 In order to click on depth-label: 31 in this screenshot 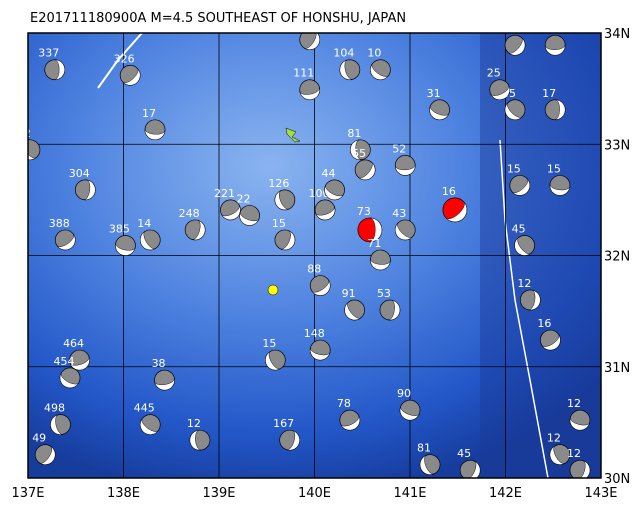, I will do `click(434, 93)`.